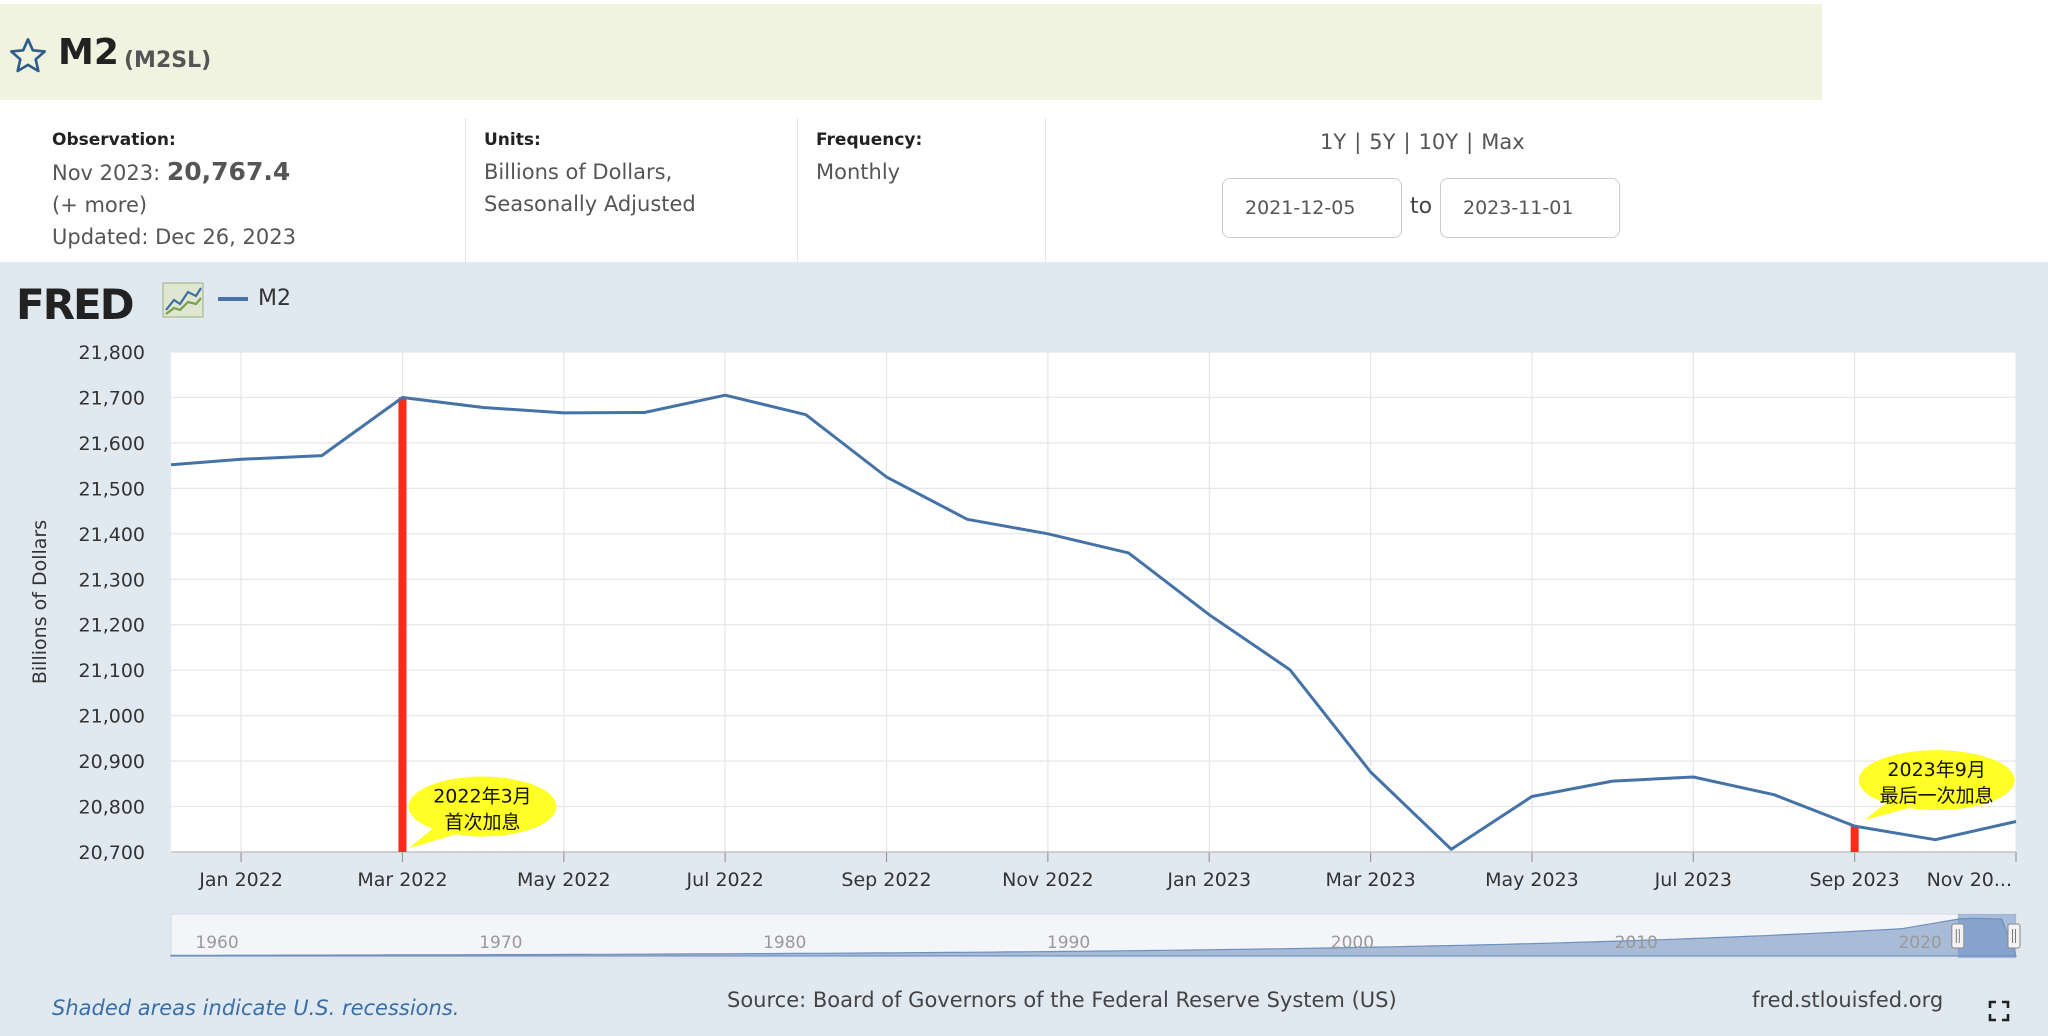 The width and height of the screenshot is (2048, 1036). What do you see at coordinates (500, 943) in the screenshot?
I see `navigator-year-label: 1970` at bounding box center [500, 943].